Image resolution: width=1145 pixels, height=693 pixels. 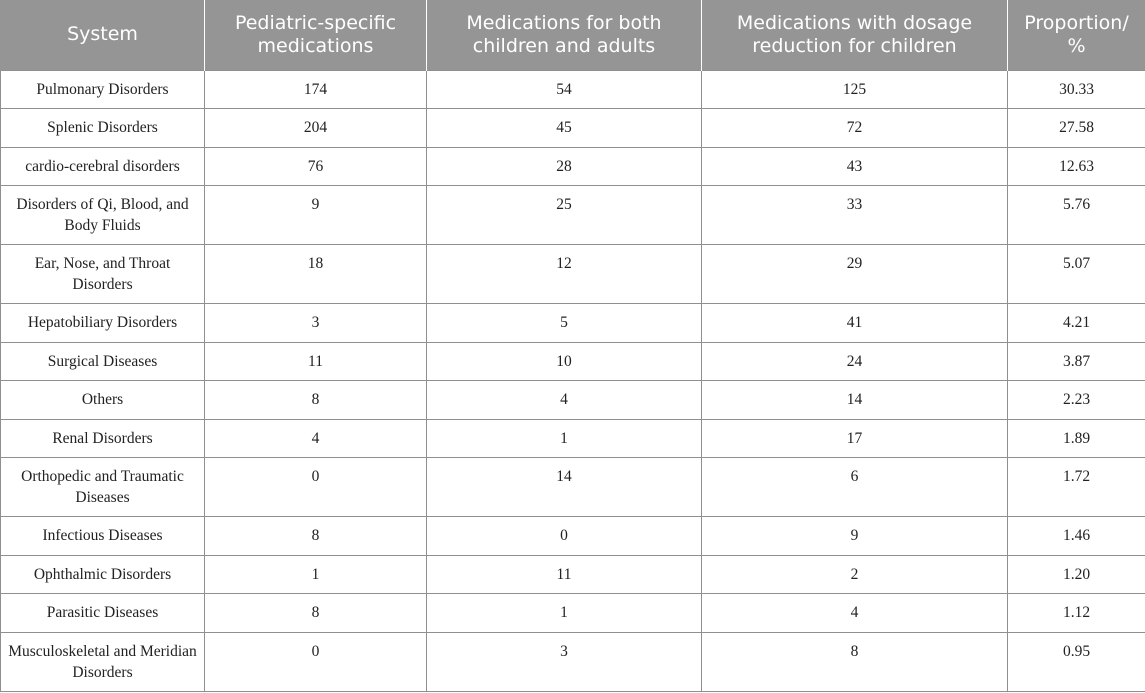 I want to click on table-row: Splenic Disorders 204 45 72 27.58, so click(x=572, y=128).